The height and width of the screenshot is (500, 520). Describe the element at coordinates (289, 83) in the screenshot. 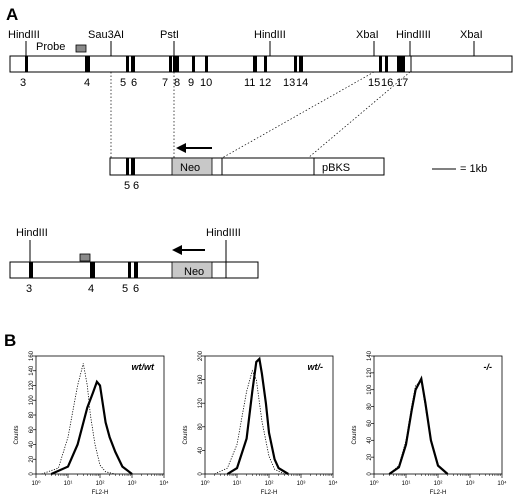

I see `exon-label-13: 13` at that location.